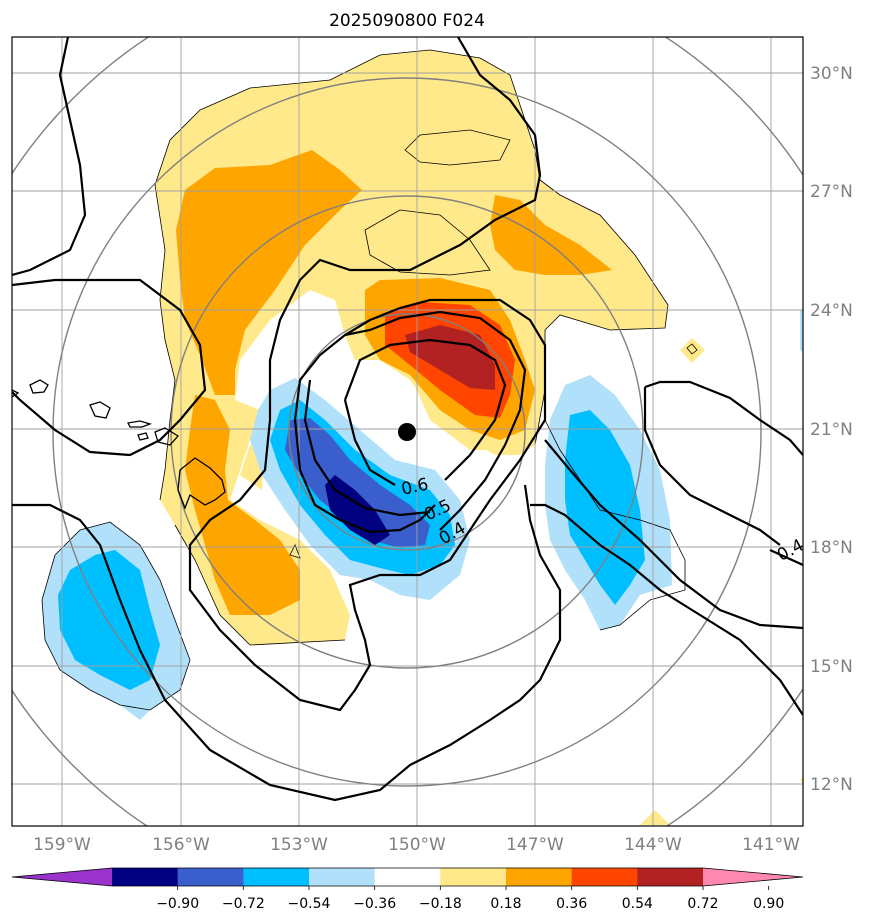 This screenshot has height=924, width=873. I want to click on lon-label: 147°W, so click(535, 845).